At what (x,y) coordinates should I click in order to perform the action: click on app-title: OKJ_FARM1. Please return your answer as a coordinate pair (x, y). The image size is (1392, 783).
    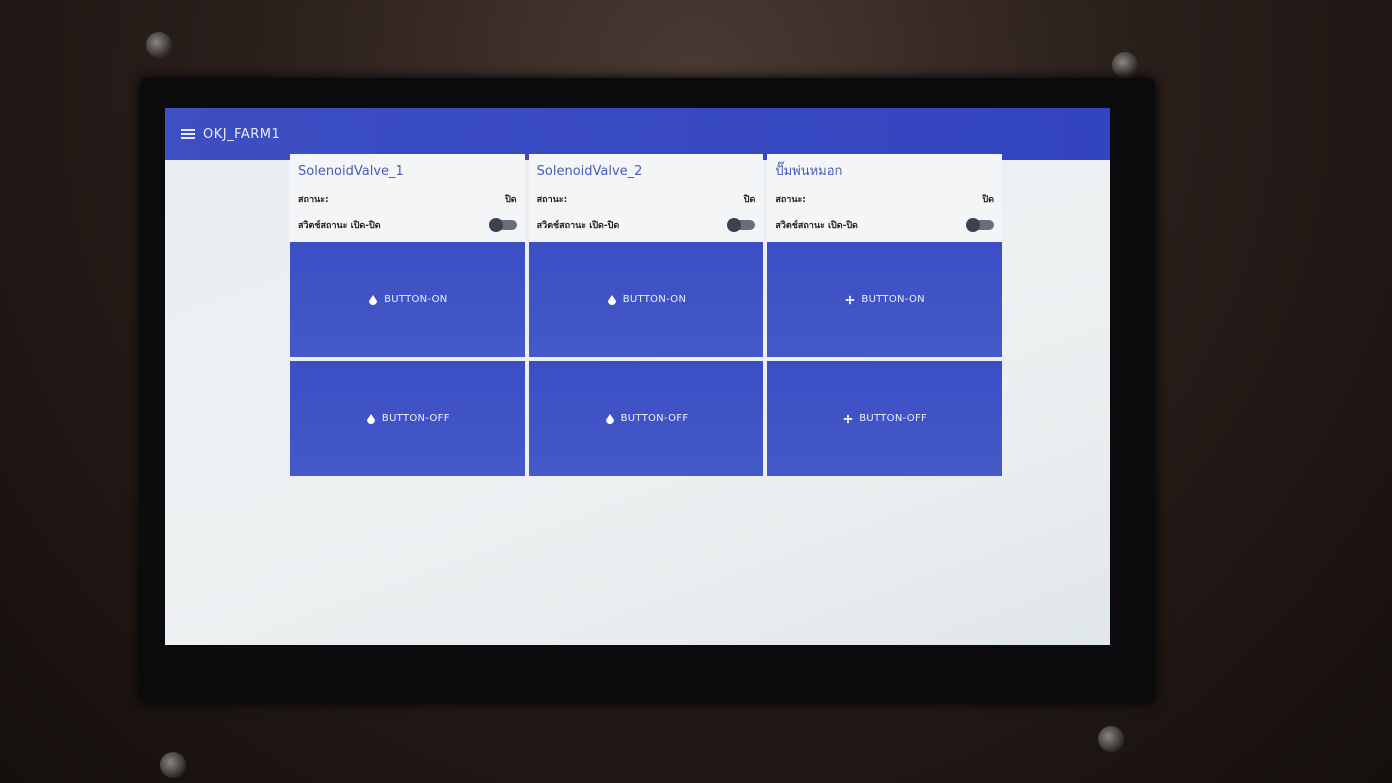
    Looking at the image, I should click on (242, 134).